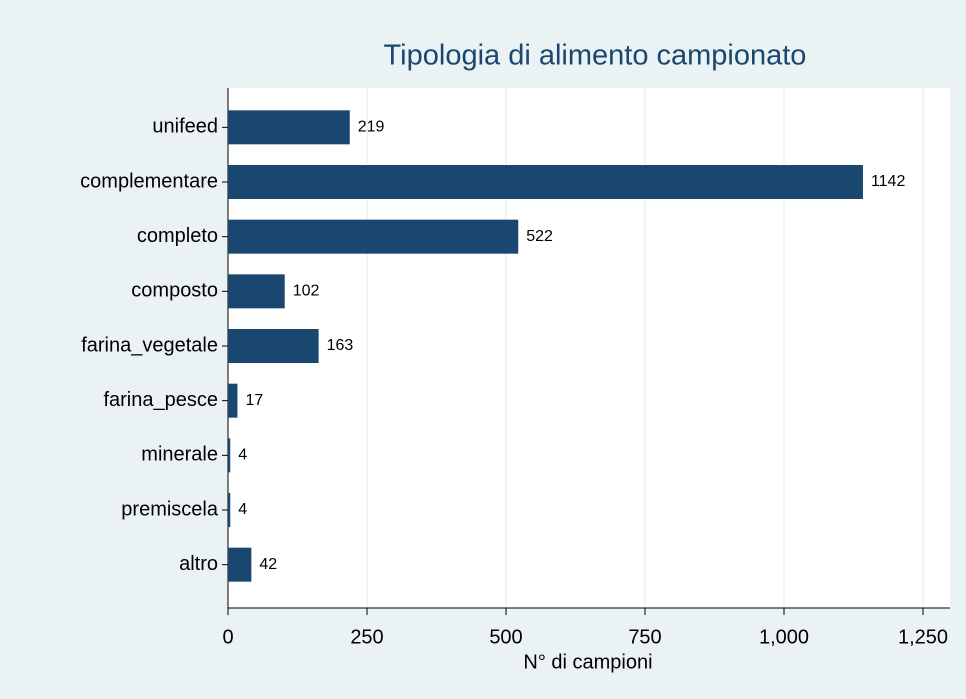 Image resolution: width=966 pixels, height=699 pixels. I want to click on chart-title: Tipologia di alimento campionato, so click(595, 56).